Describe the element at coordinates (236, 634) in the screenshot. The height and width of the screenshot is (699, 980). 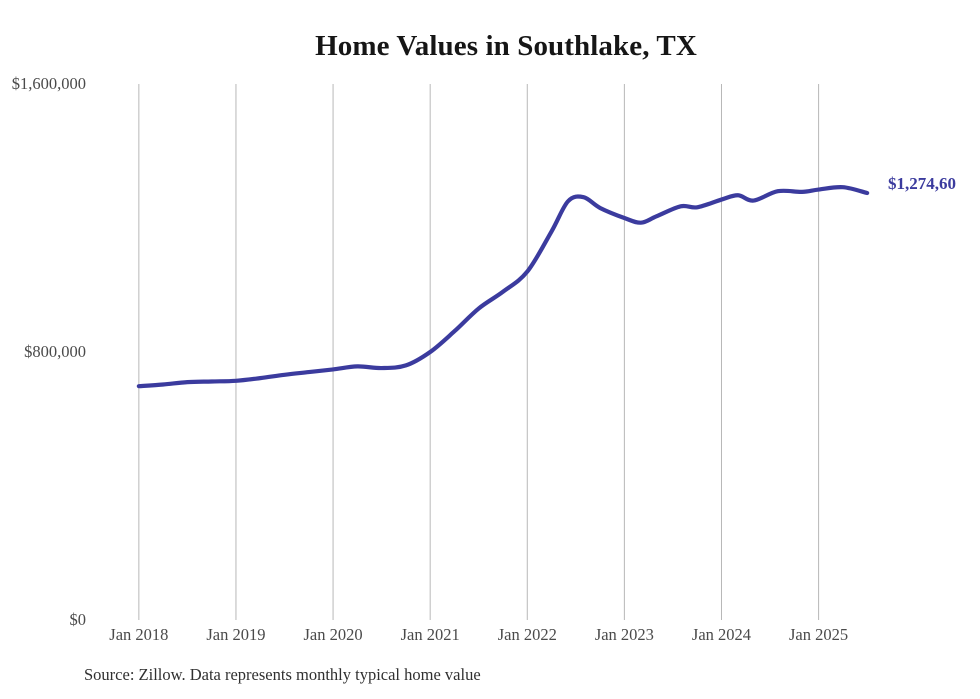
I see `x-tick-label-1: Jan 2019` at that location.